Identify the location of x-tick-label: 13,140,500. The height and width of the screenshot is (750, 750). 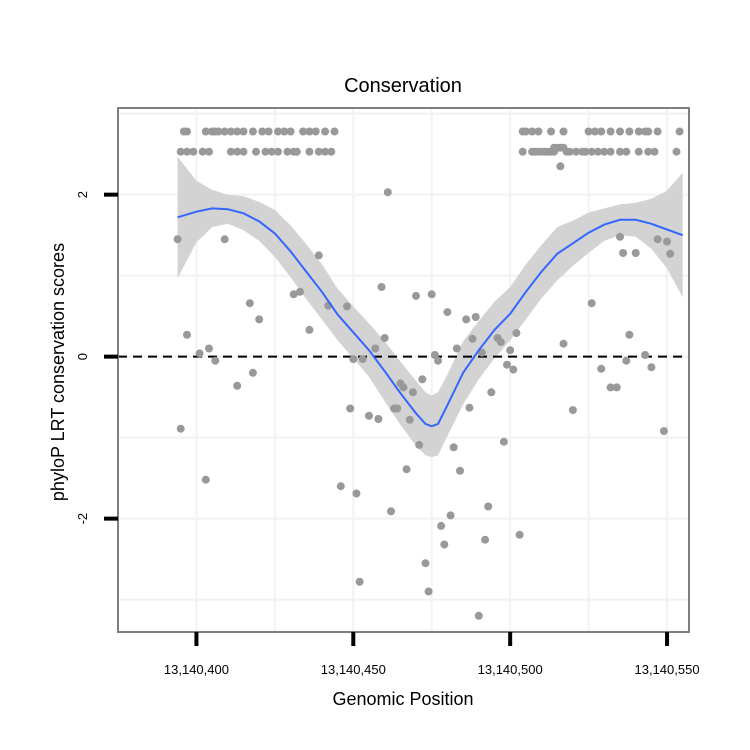
(510, 669).